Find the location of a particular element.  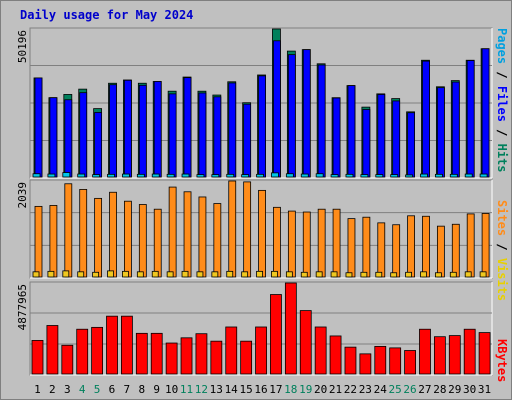

x-tick-label-day-30: 30 is located at coordinates (469, 389).